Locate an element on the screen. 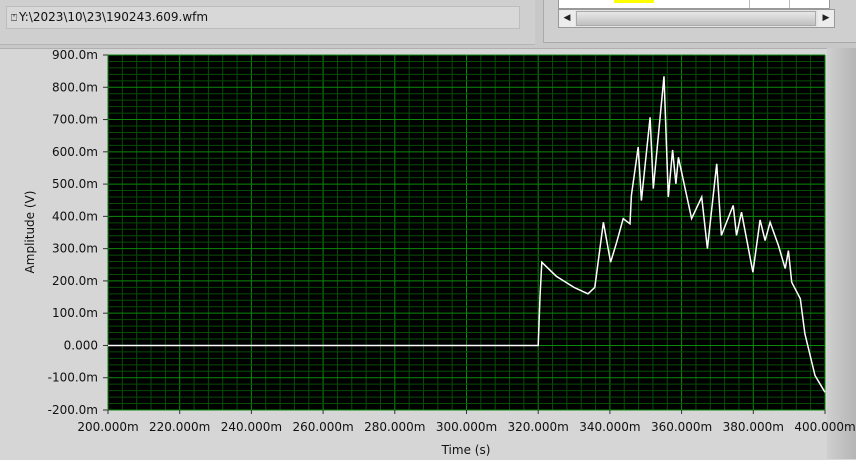  table-panel: ◀ ▶ is located at coordinates (699, 21).